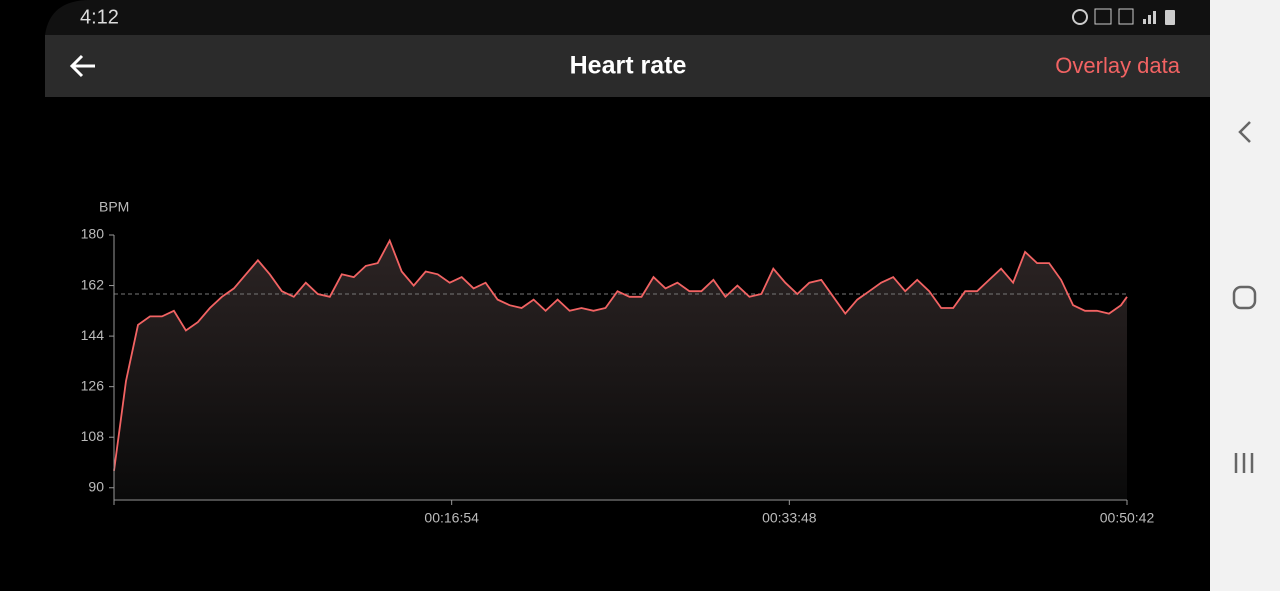 Image resolution: width=1280 pixels, height=591 pixels. I want to click on y-axis-label: BPM, so click(114, 207).